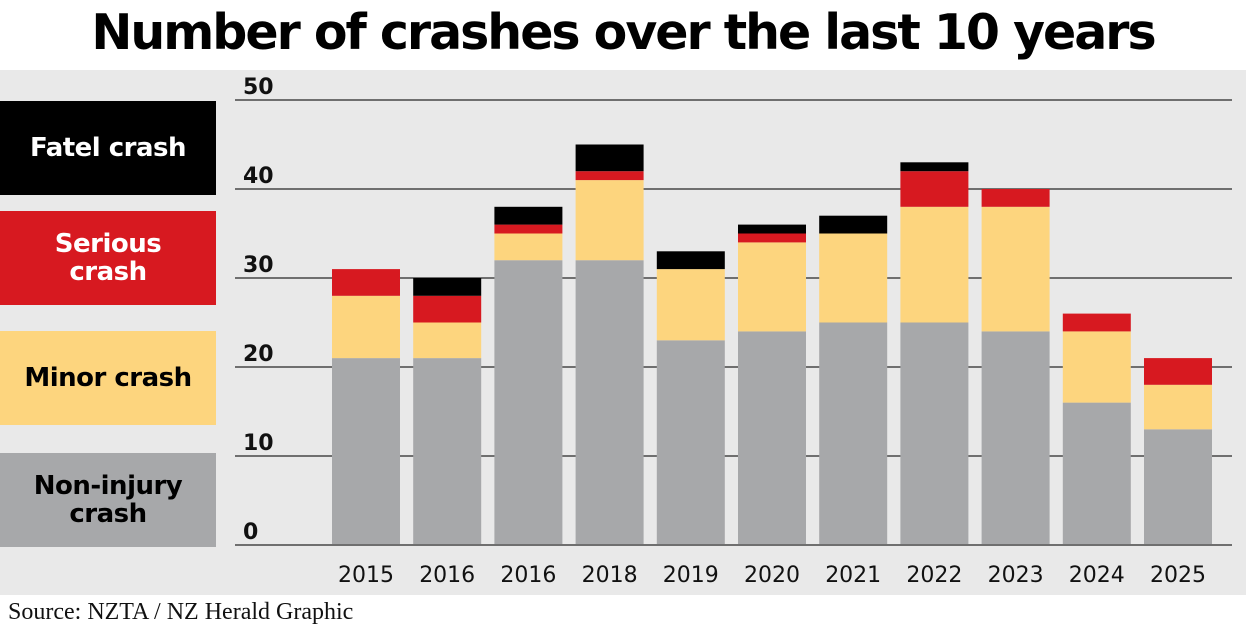  What do you see at coordinates (623, 32) in the screenshot?
I see `chart-title: Number of crashes over the last 10 years` at bounding box center [623, 32].